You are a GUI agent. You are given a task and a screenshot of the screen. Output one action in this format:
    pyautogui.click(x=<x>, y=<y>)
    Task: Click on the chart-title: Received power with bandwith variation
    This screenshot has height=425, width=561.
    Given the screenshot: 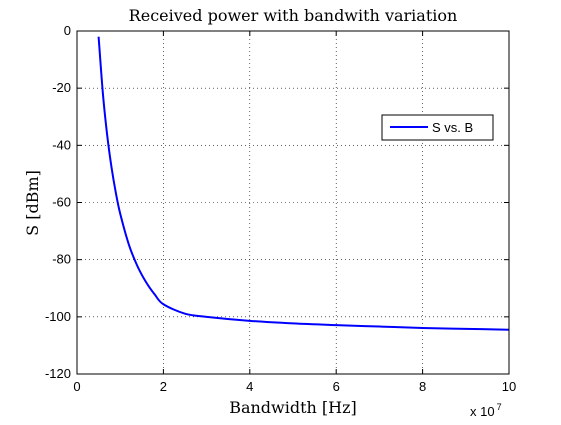 What is the action you would take?
    pyautogui.click(x=293, y=15)
    